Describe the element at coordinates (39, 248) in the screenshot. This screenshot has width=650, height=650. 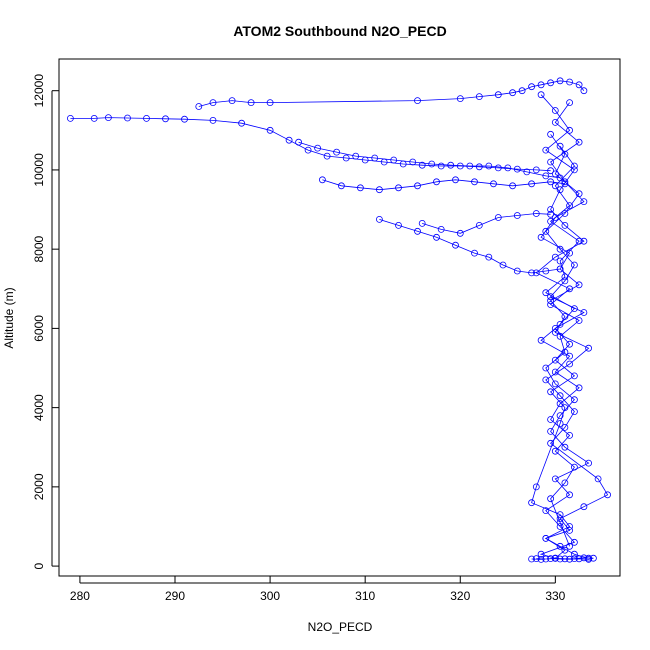
I see `y-tick-label: 8000` at that location.